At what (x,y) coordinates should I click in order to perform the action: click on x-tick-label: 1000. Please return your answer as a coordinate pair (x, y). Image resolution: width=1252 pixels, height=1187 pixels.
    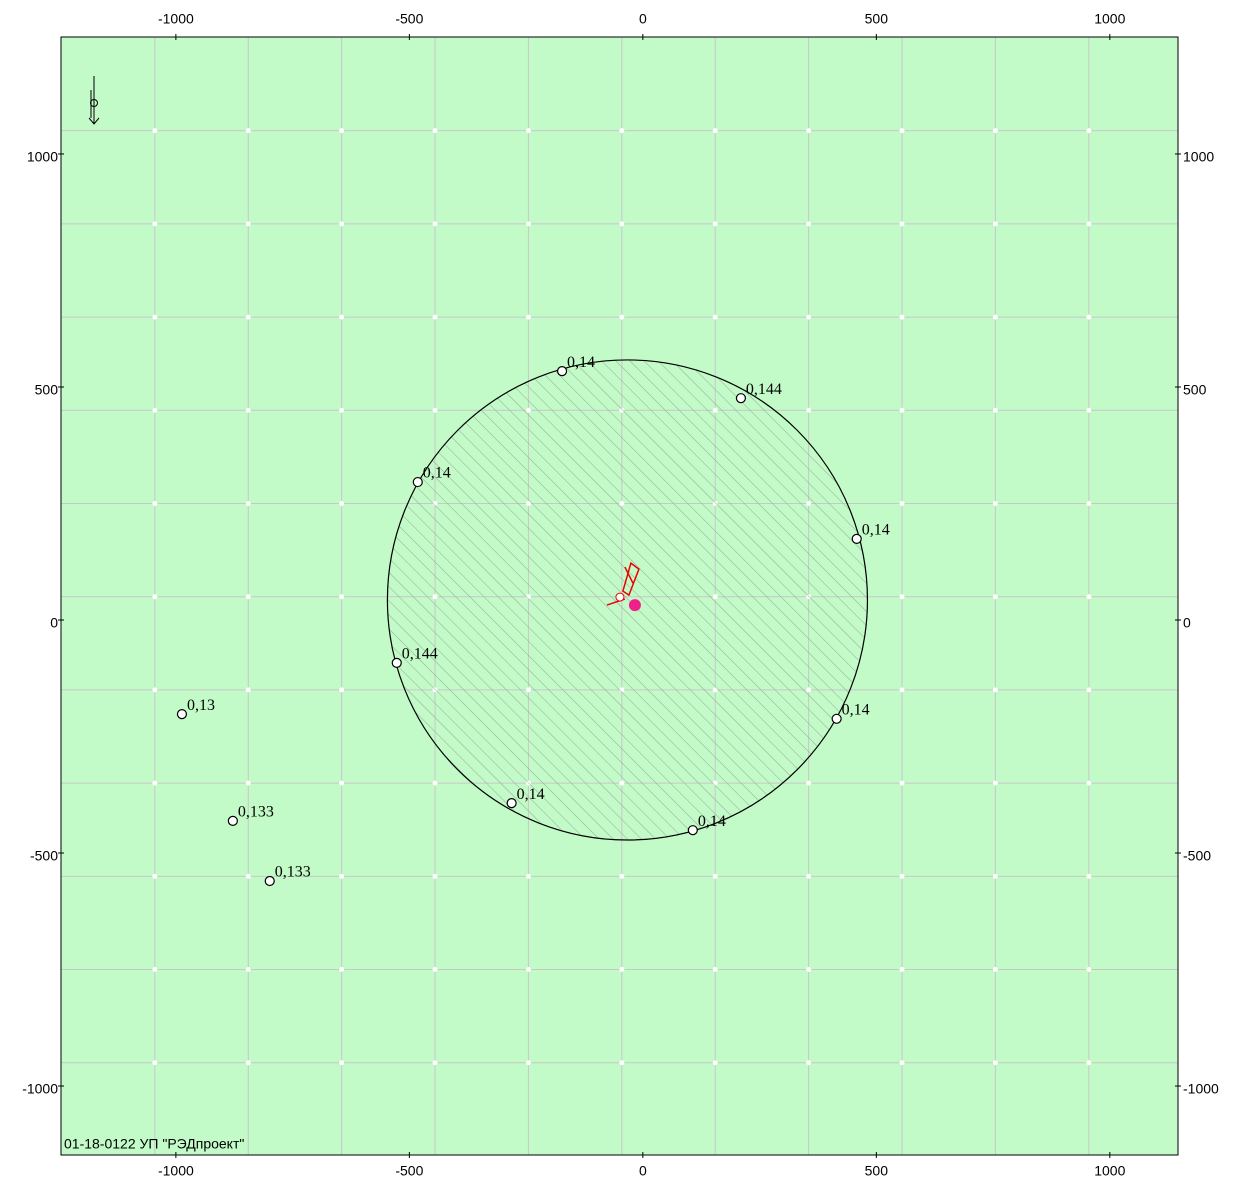
    Looking at the image, I should click on (1109, 19).